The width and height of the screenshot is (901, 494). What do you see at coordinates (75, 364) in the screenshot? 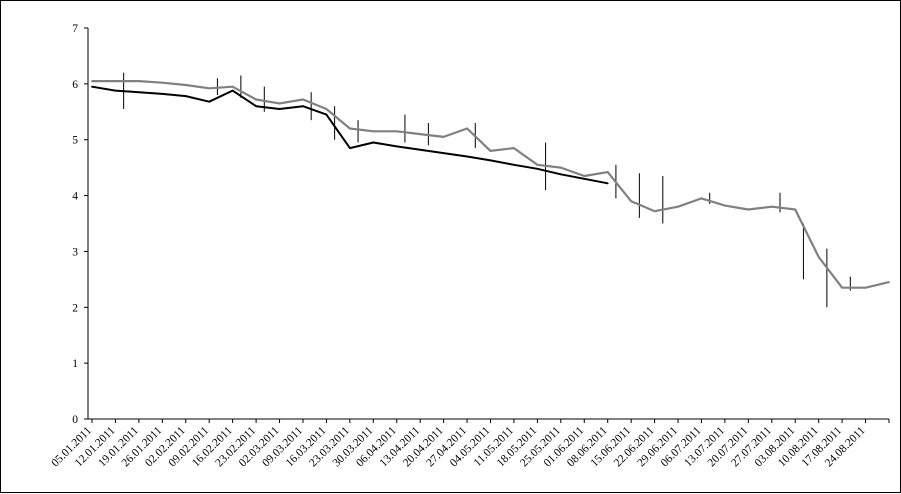
I see `y-tick-label: 1` at bounding box center [75, 364].